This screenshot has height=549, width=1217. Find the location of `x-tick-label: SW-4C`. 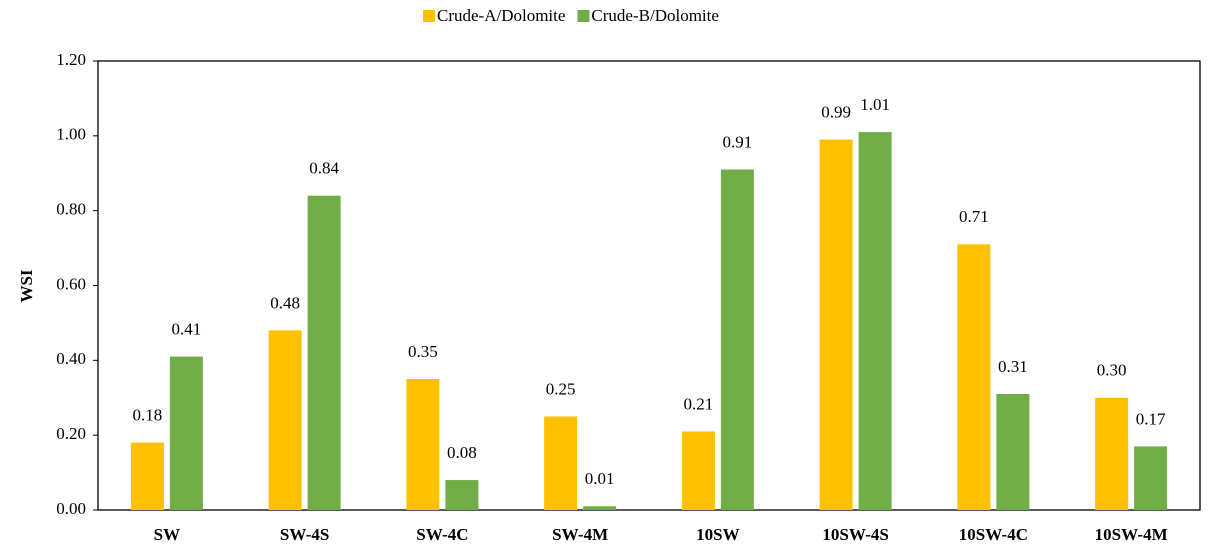

x-tick-label: SW-4C is located at coordinates (442, 534).